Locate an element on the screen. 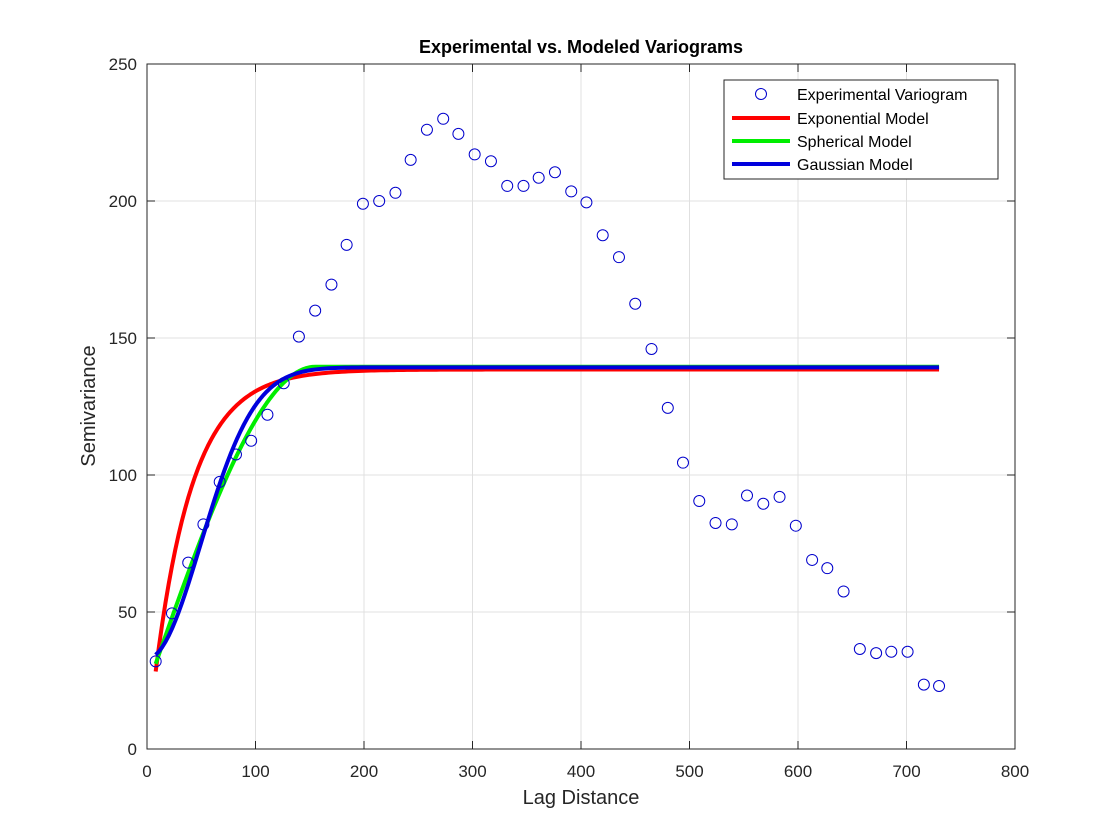 Image resolution: width=1120 pixels, height=840 pixels. legend-label-exponential: Exponential Model is located at coordinates (863, 119).